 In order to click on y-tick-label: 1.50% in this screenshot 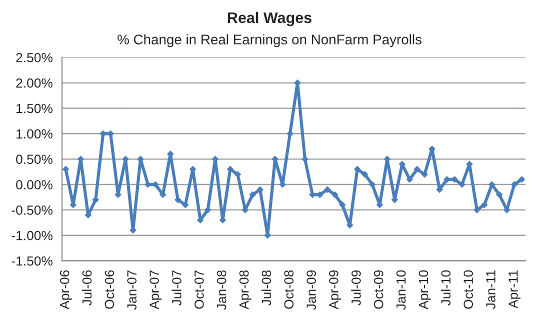, I will do `click(34, 109)`.